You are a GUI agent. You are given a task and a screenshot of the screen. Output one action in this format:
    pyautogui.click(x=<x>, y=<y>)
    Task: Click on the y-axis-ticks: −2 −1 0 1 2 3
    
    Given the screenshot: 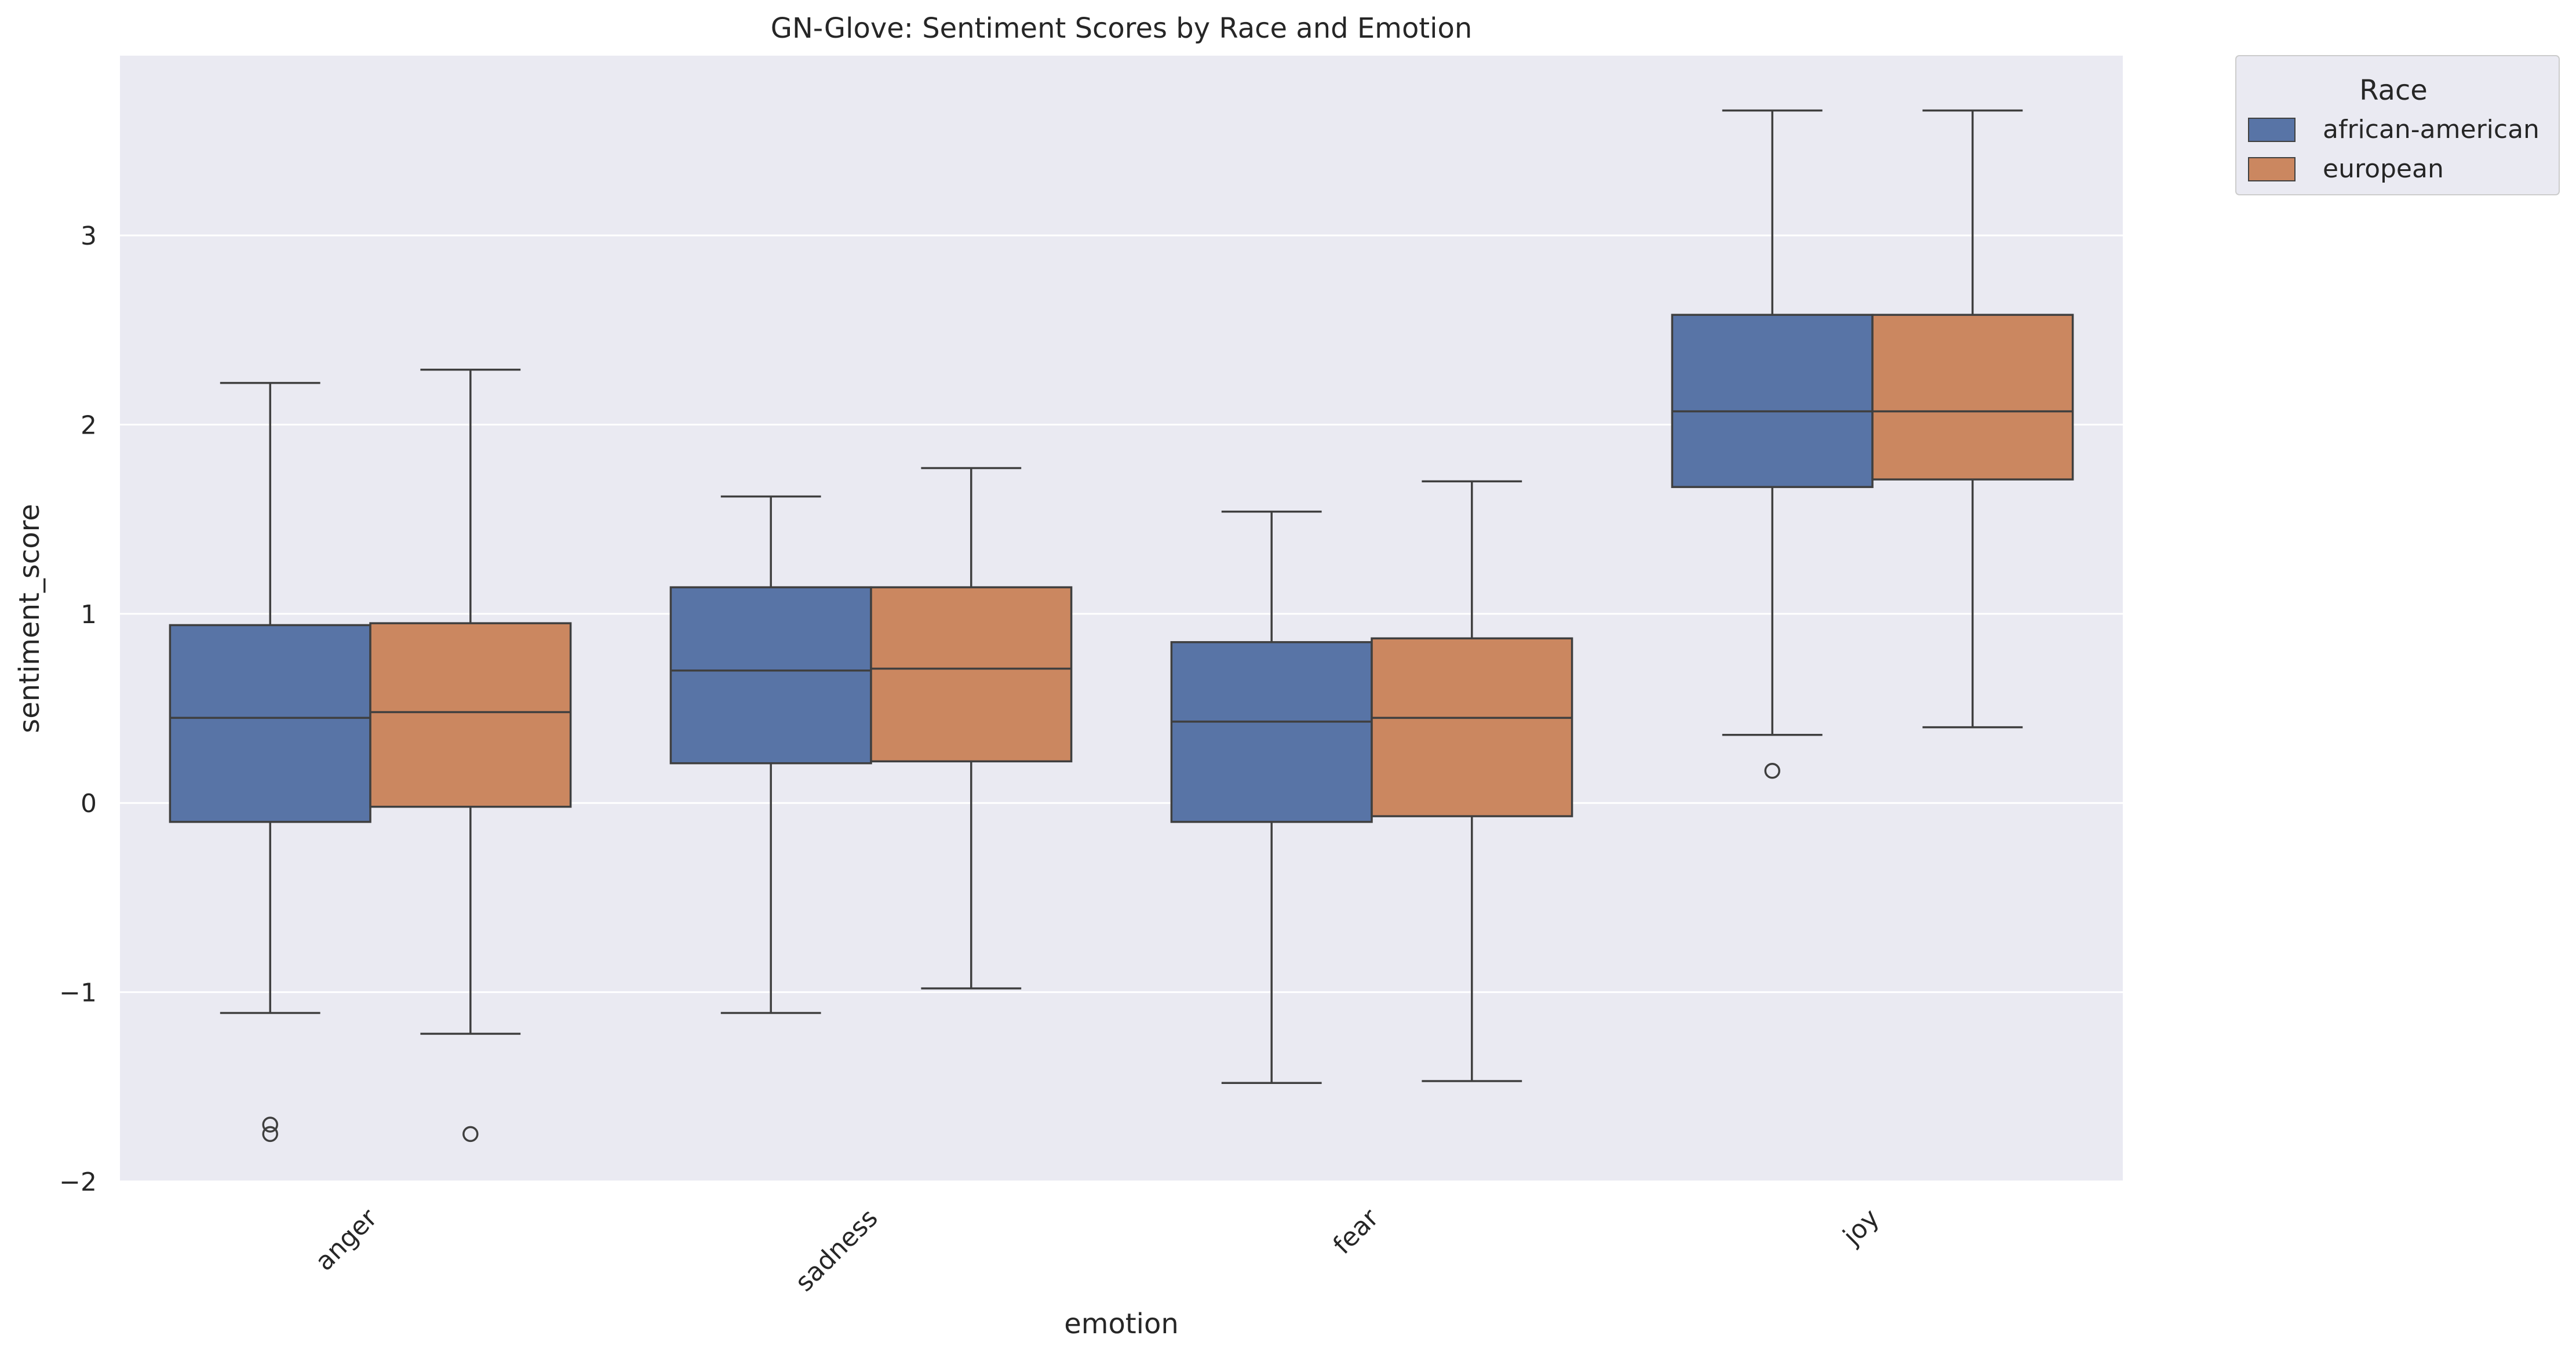 What is the action you would take?
    pyautogui.click(x=78, y=709)
    